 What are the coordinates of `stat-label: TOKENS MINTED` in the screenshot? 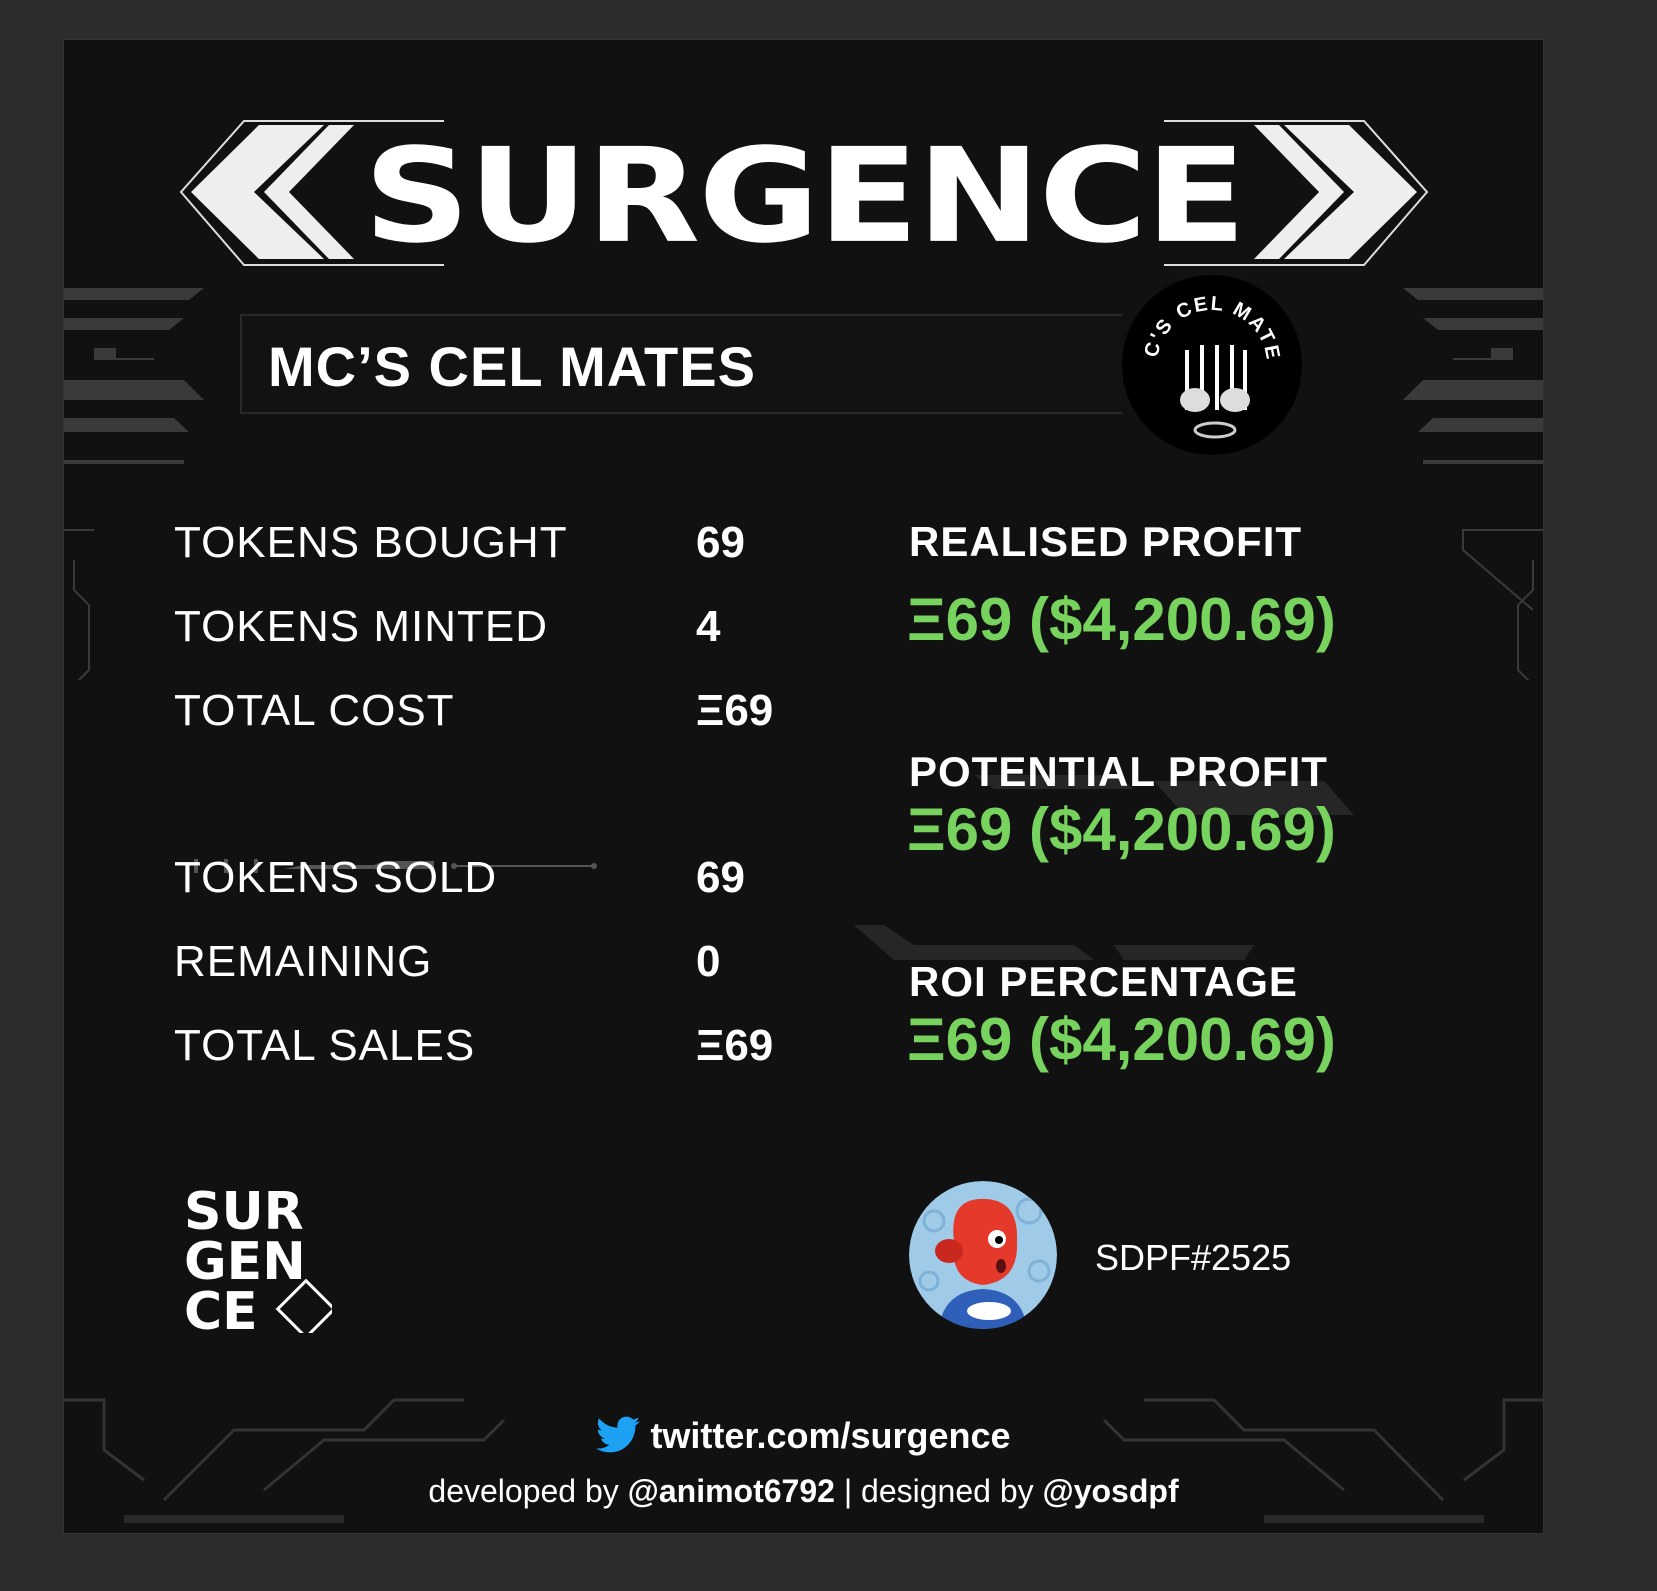 It's located at (361, 626).